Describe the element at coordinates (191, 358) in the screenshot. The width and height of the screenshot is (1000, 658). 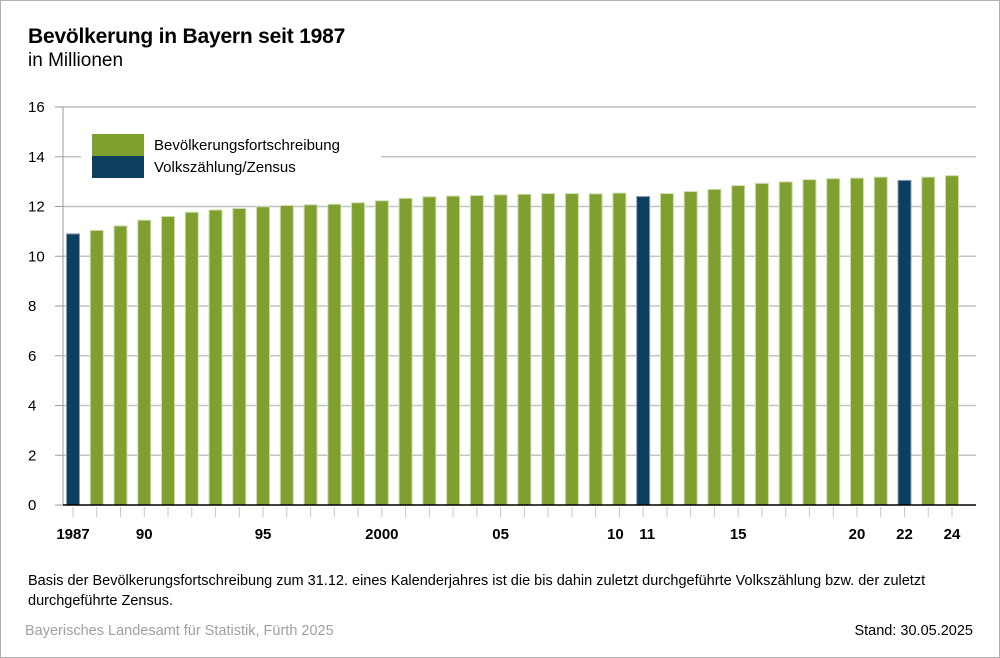
I see `bar-1992` at that location.